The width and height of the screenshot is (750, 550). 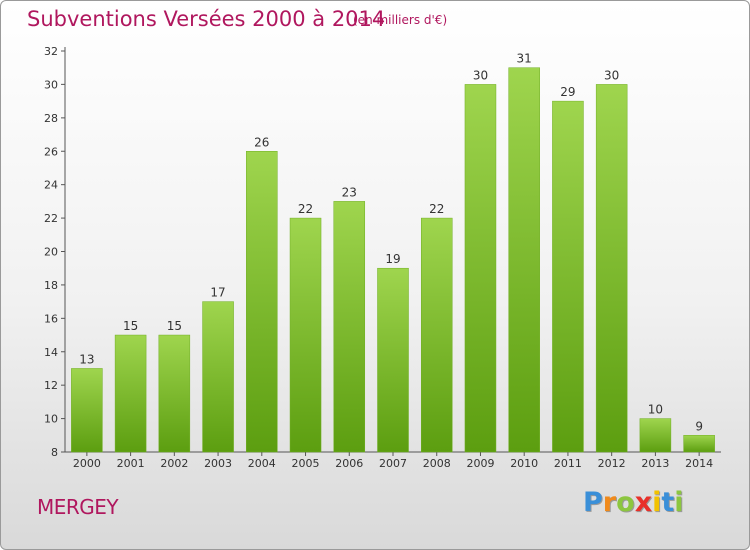 What do you see at coordinates (51, 252) in the screenshot?
I see `y-tick-label: 20` at bounding box center [51, 252].